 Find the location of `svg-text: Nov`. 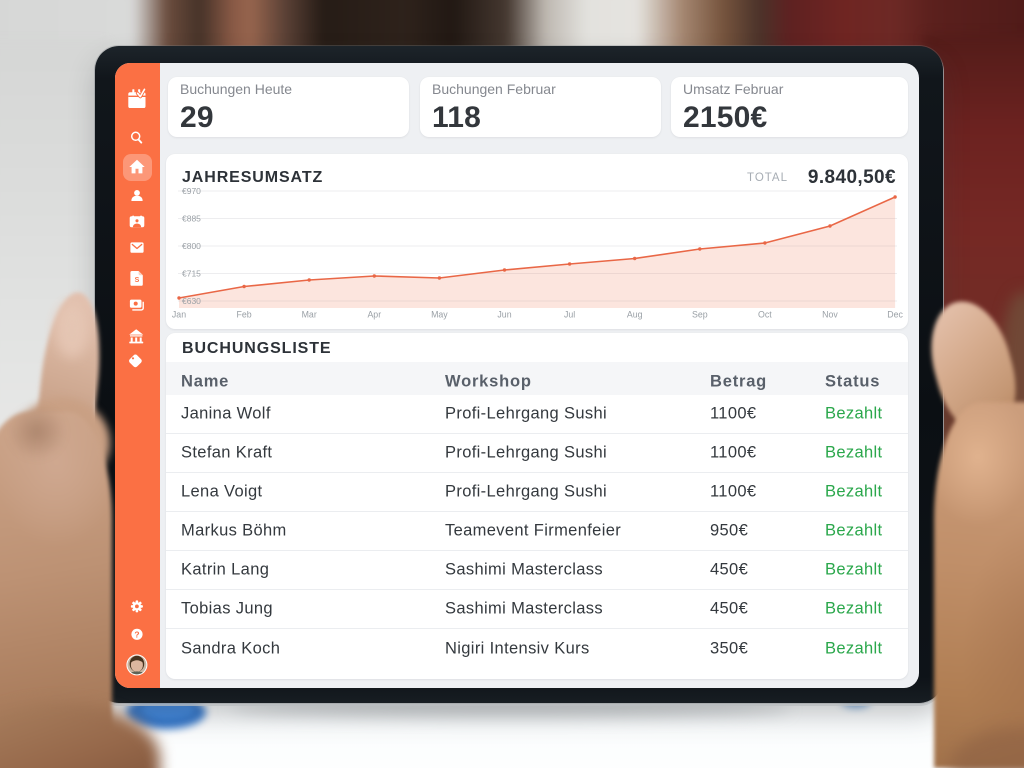

svg-text: Nov is located at coordinates (830, 315).